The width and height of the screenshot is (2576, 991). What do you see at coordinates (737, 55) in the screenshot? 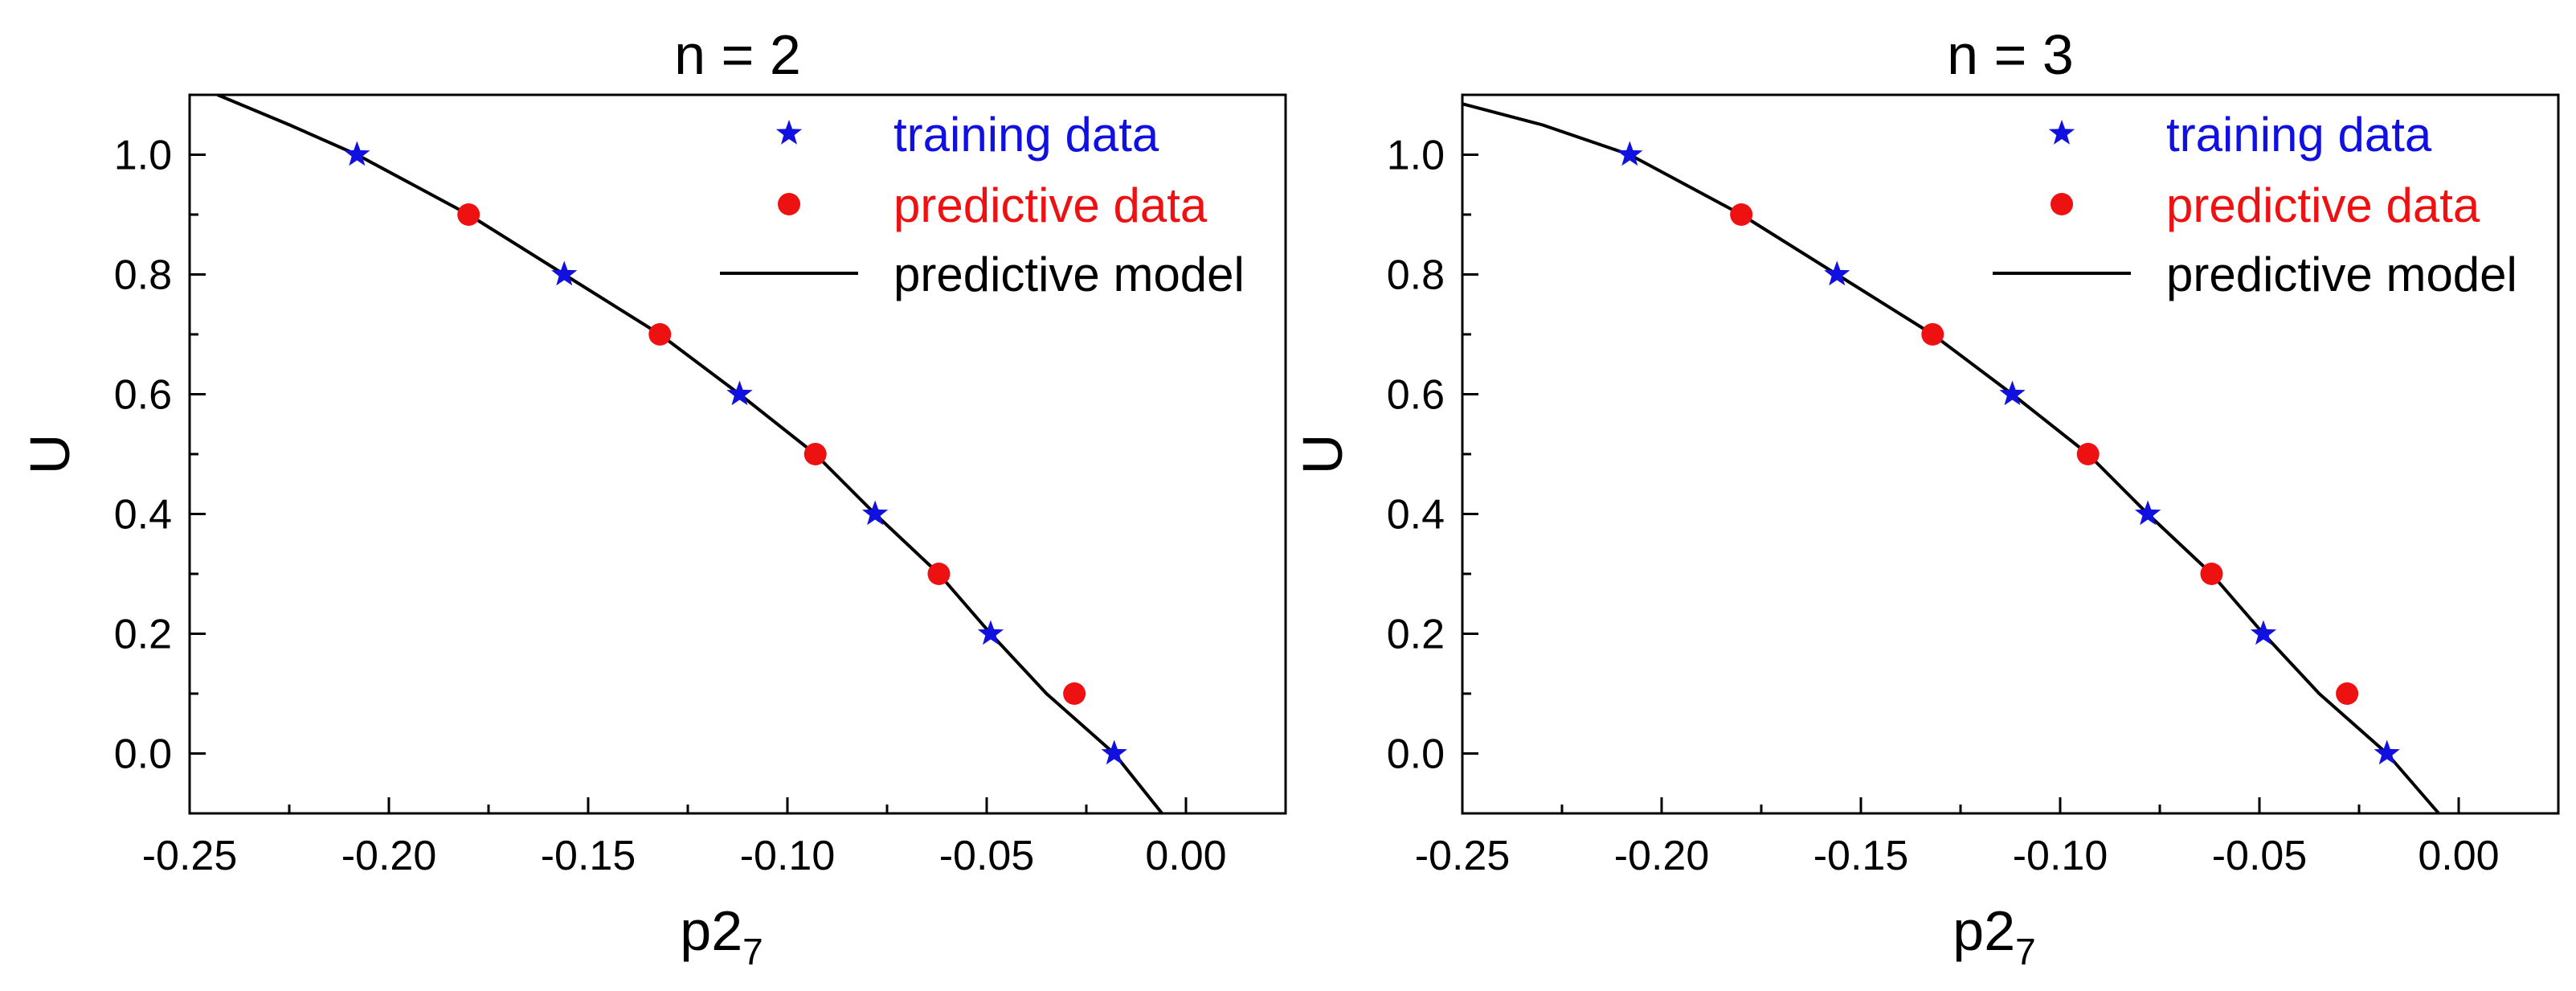
I see `chart-title: n = 2` at bounding box center [737, 55].